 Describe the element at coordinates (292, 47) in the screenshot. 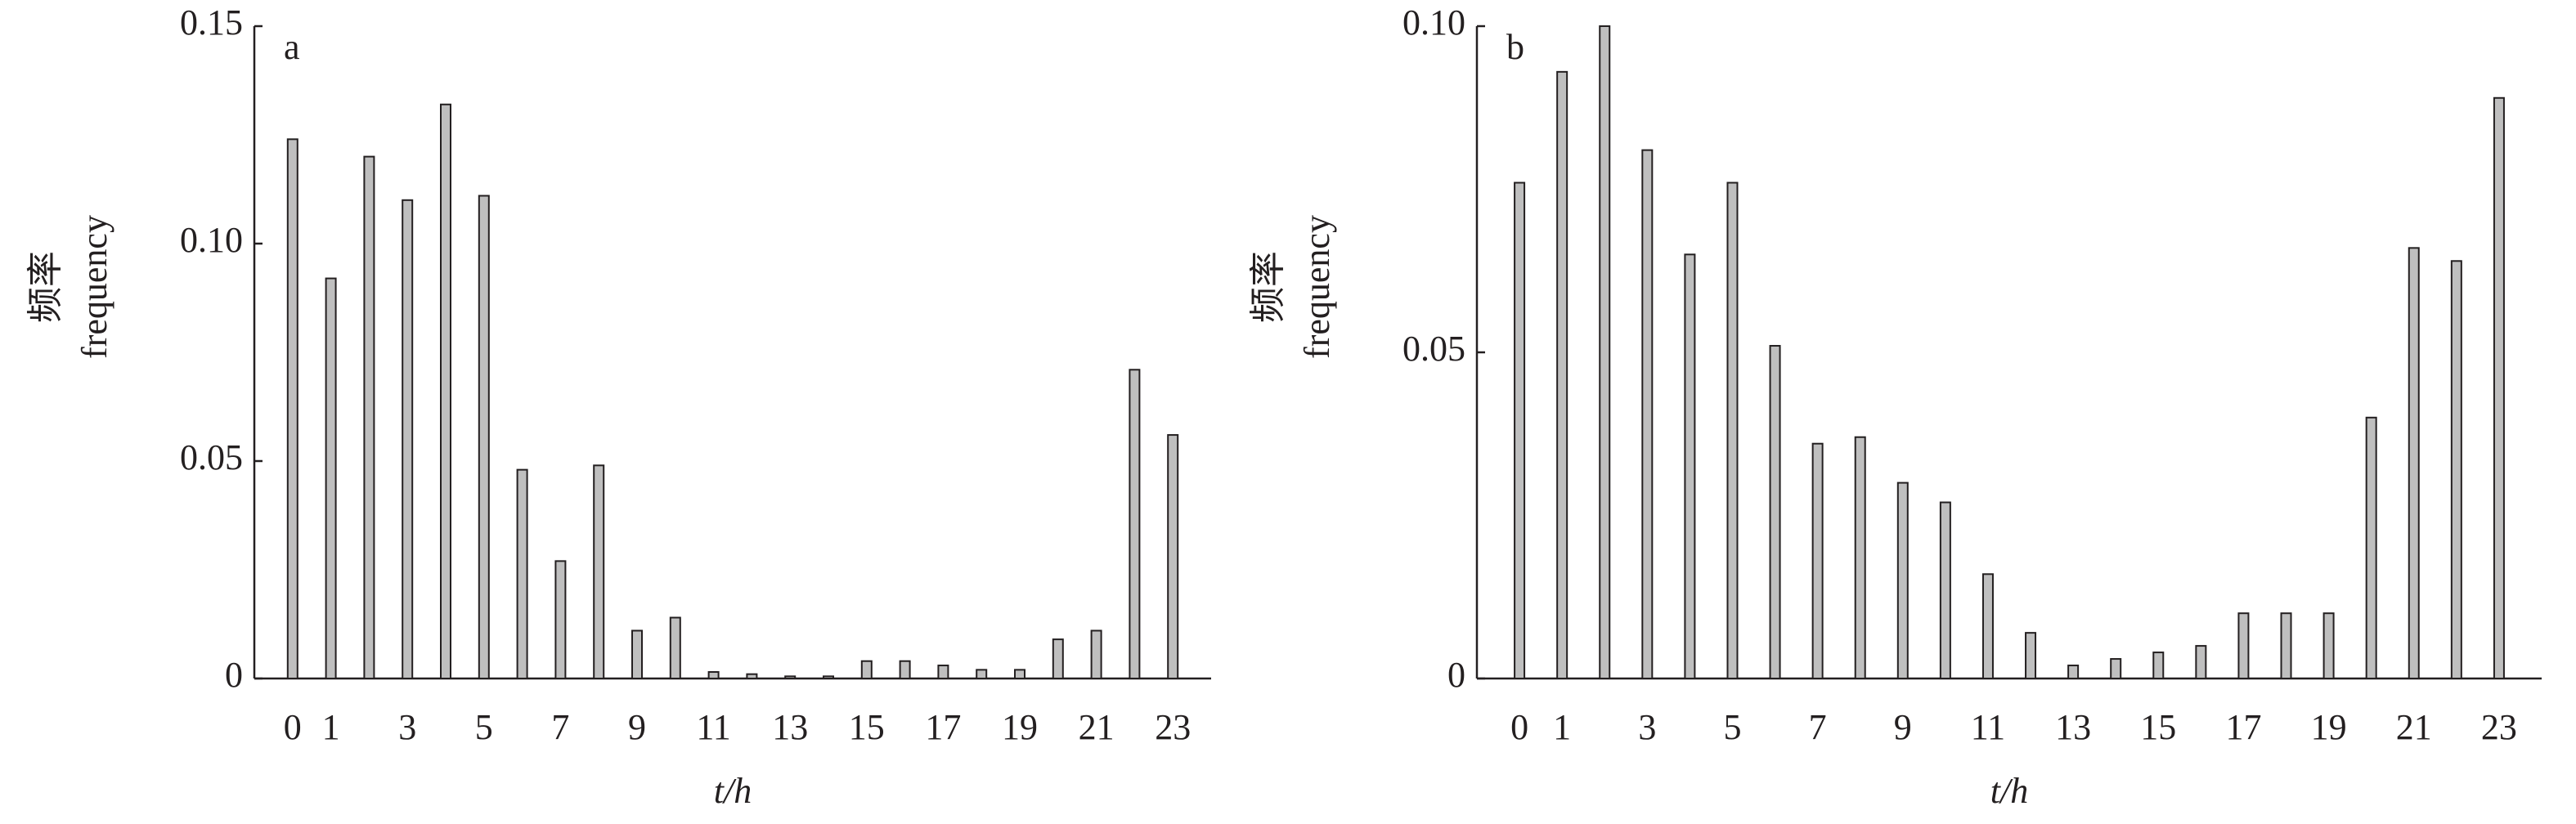

I see `panel-label: a` at that location.